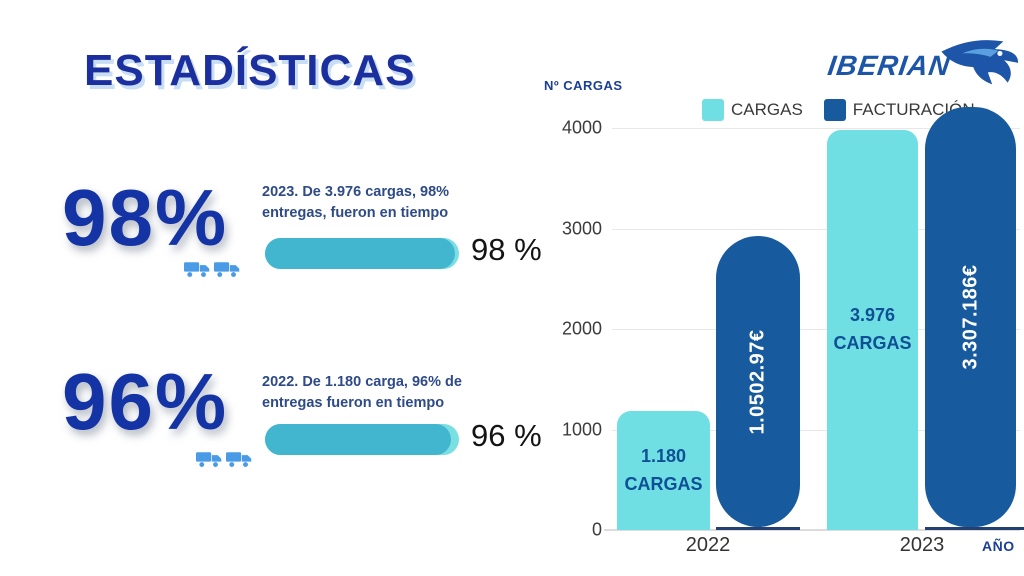  I want to click on x-tick-label-2023: 2023, so click(922, 545).